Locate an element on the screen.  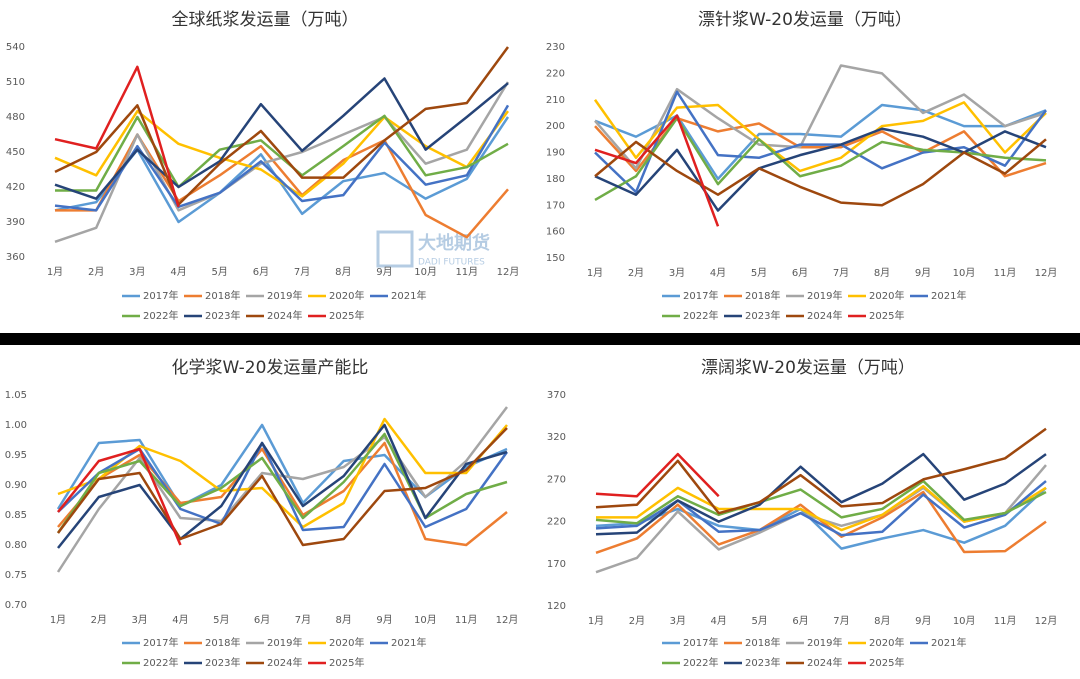
y-tick-label: 0.90 is located at coordinates (16, 485).